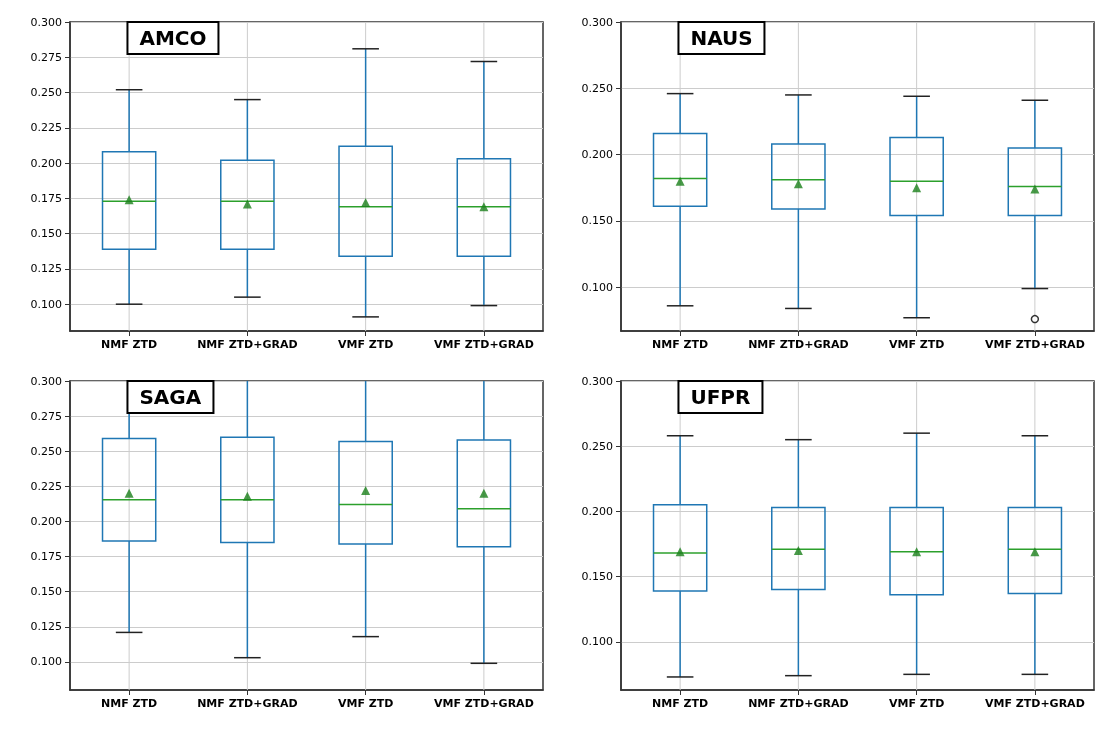  I want to click on chart-title: AMCO, so click(173, 38).